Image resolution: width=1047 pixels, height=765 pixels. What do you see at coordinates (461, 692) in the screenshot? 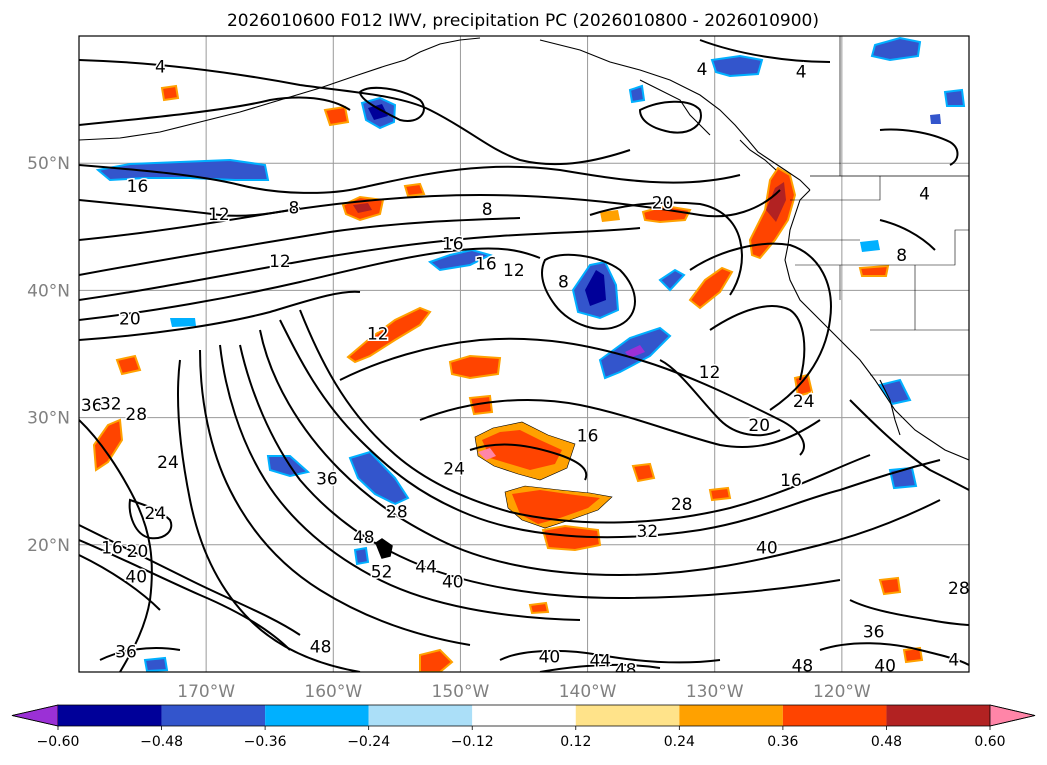
I see `longitude-label: 150°W` at bounding box center [461, 692].